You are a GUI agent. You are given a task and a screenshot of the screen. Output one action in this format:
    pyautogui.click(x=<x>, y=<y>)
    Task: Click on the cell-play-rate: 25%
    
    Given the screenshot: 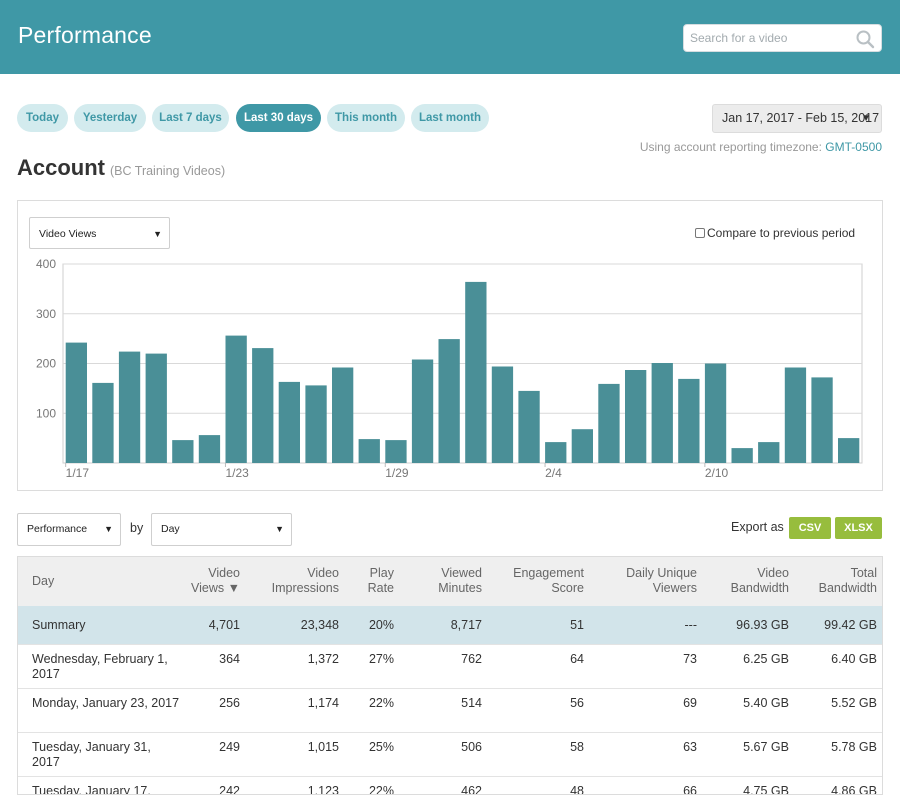 What is the action you would take?
    pyautogui.click(x=381, y=747)
    